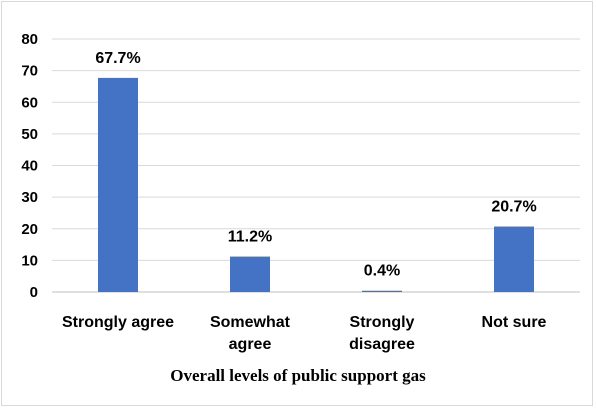  I want to click on y-tick-label: 20, so click(29, 229).